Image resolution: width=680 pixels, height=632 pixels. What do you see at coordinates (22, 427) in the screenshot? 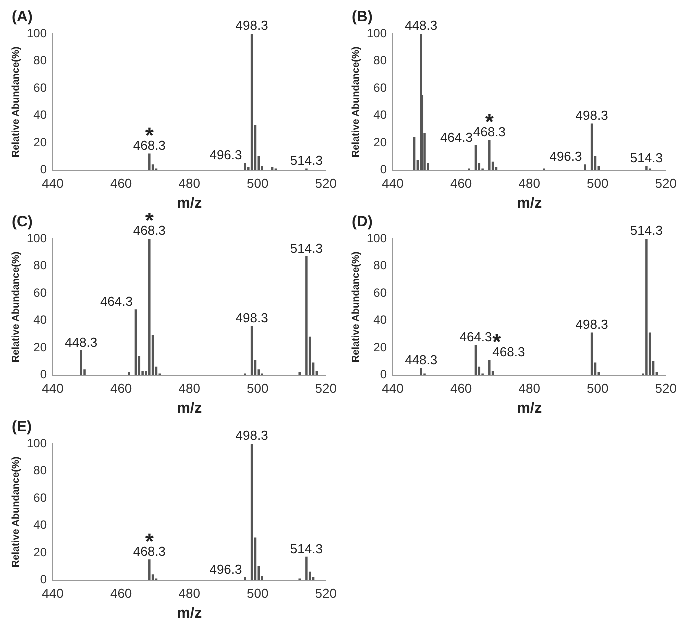
I see `chart-title: (E)` at bounding box center [22, 427].